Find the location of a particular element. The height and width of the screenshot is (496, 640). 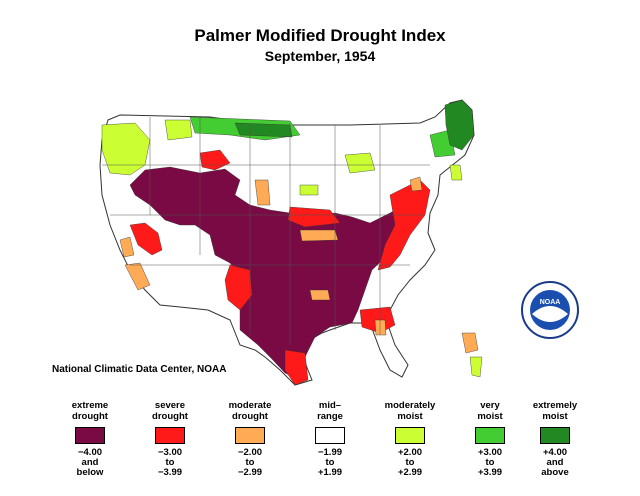

region-moderate-drought-ok is located at coordinates (320, 295).